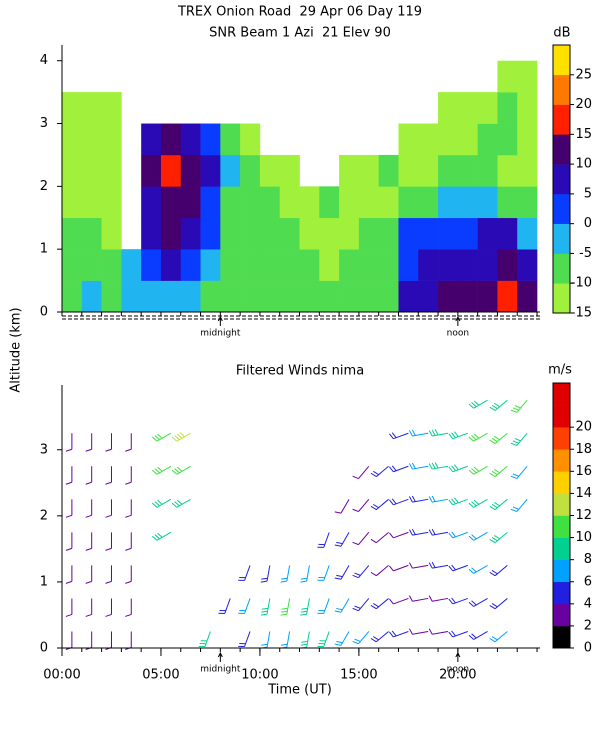  I want to click on colorbar-tick-label: 8, so click(588, 559).